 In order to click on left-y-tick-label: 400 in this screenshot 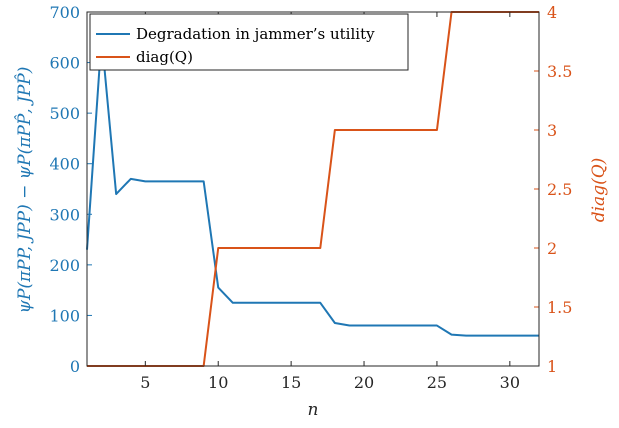, I will do `click(64, 164)`.